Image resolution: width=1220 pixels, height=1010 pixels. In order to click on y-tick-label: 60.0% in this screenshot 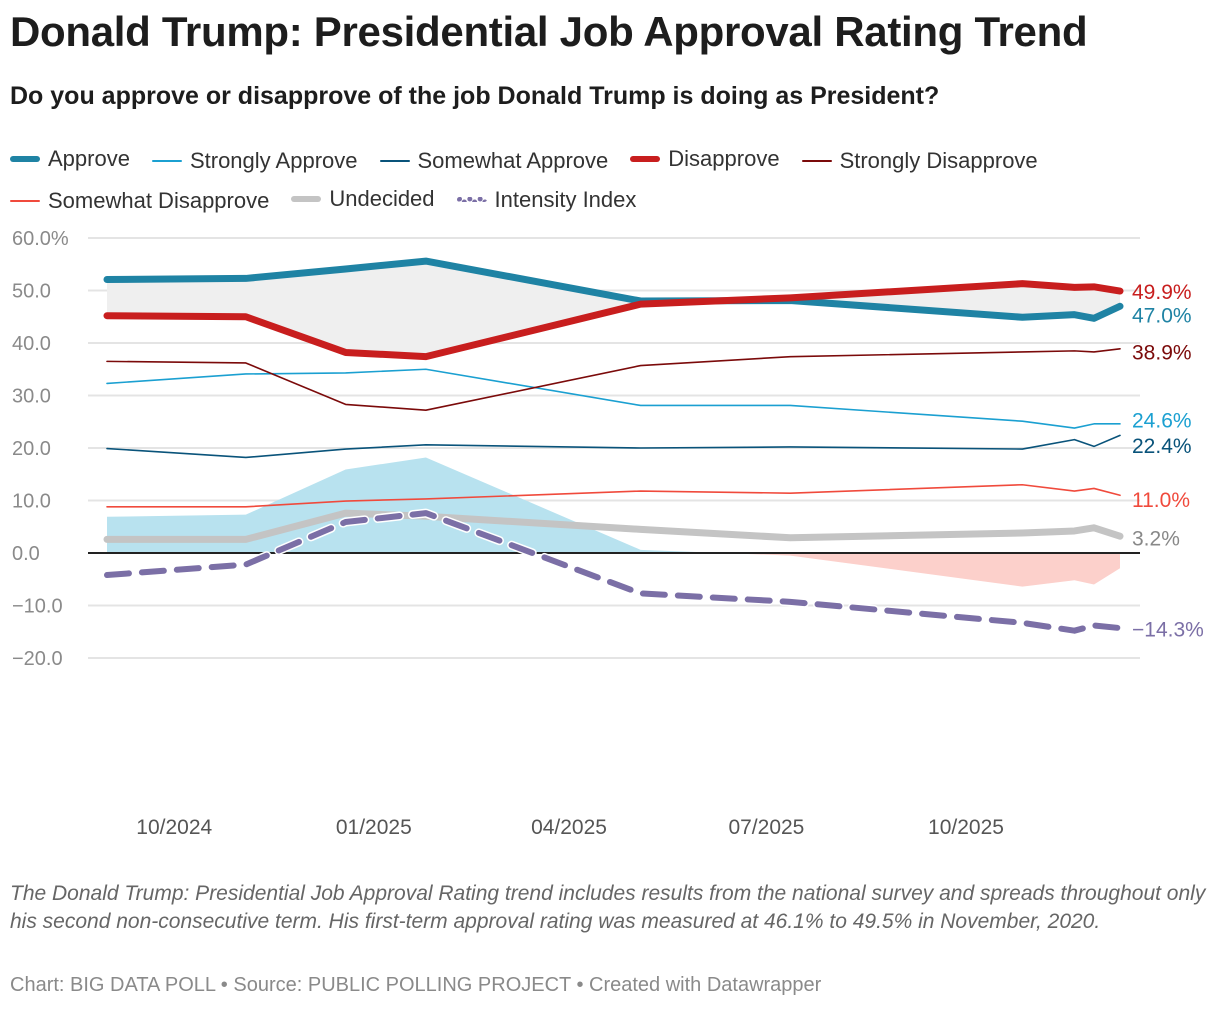, I will do `click(40, 239)`.